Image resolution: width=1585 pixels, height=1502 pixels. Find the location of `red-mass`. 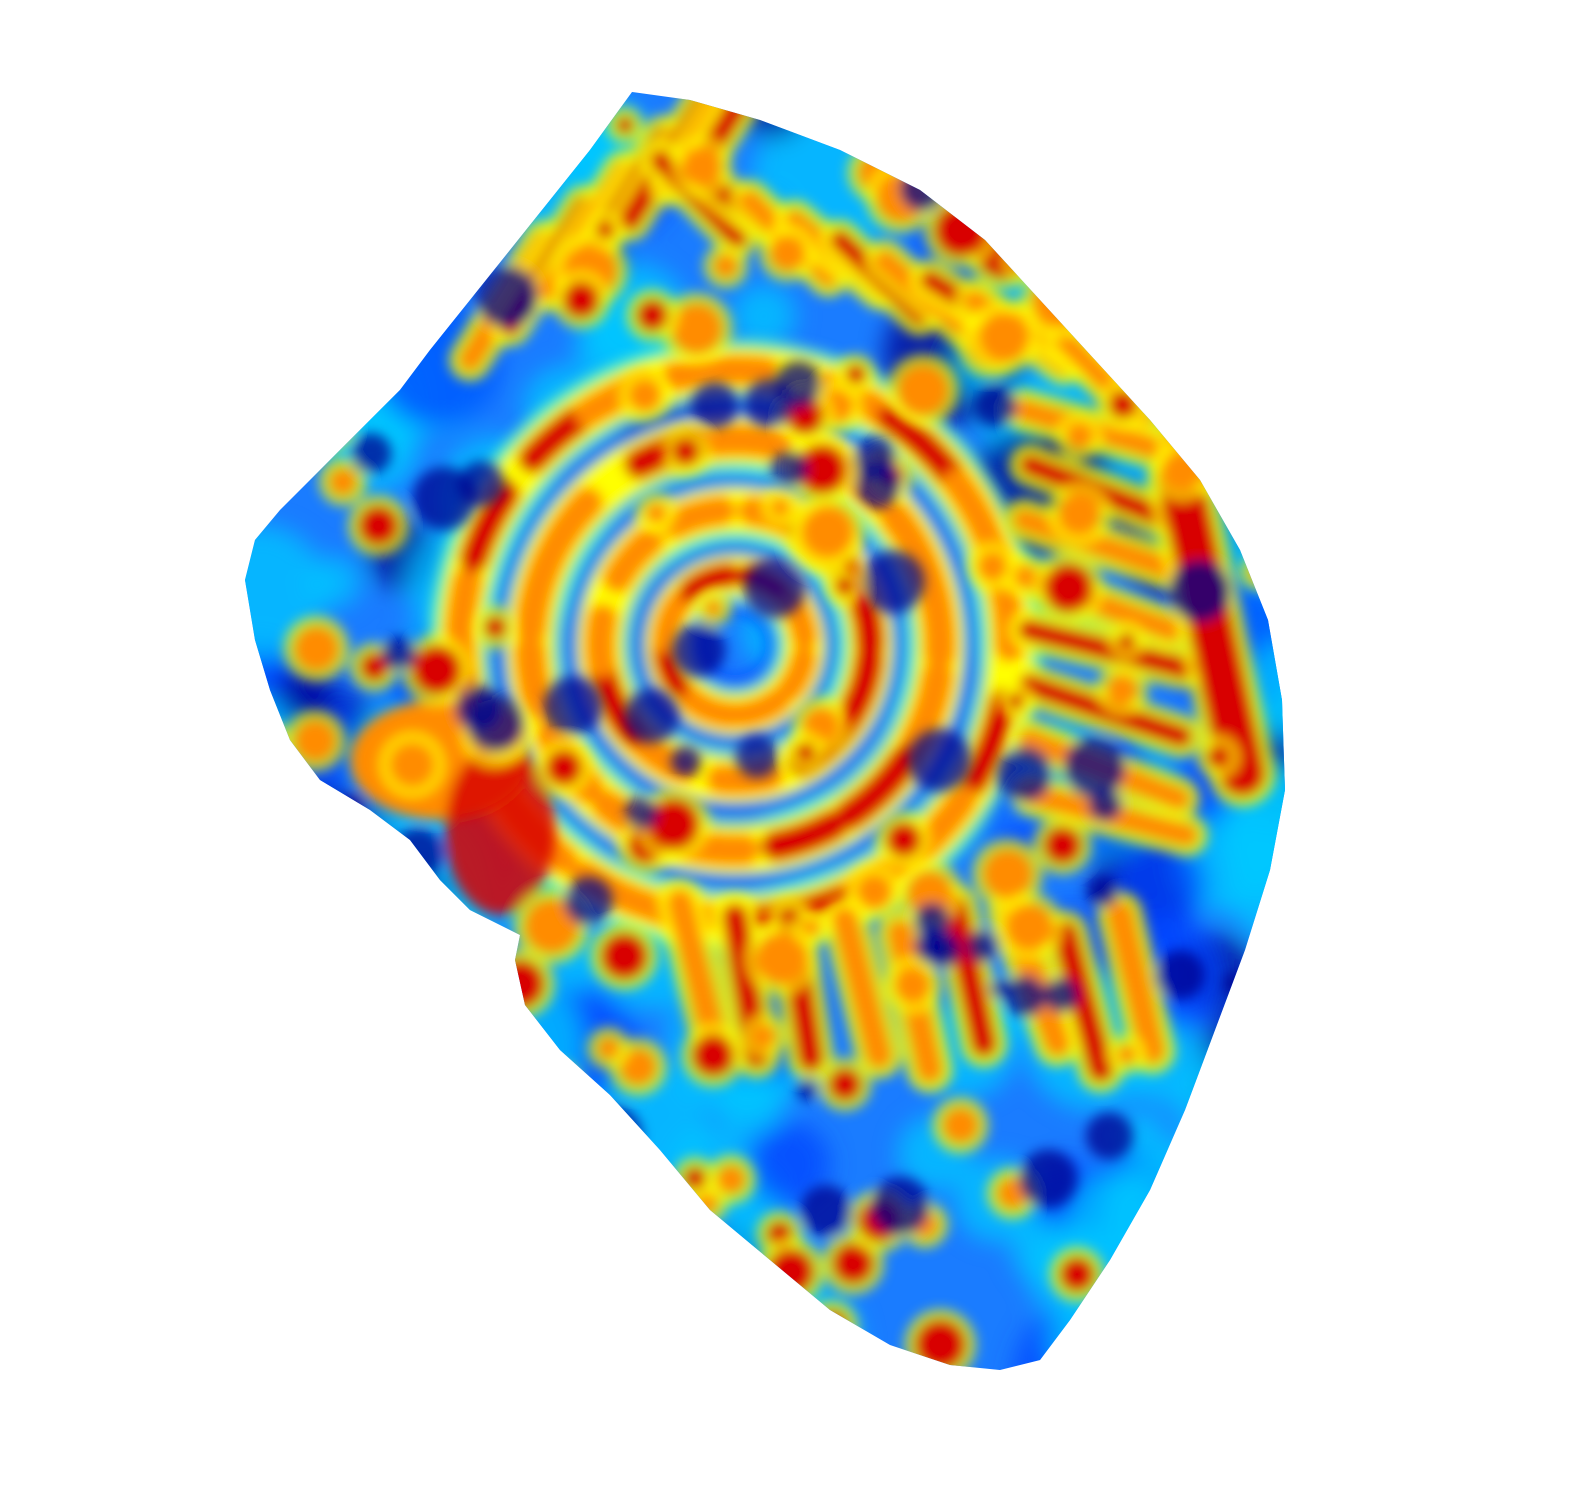

red-mass is located at coordinates (500, 830).